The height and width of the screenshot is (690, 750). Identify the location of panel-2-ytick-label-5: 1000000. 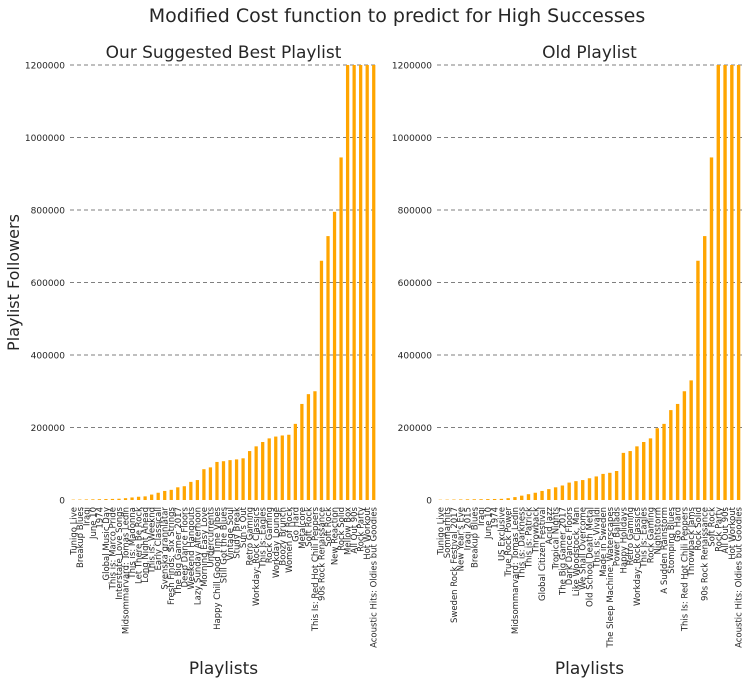
(412, 139).